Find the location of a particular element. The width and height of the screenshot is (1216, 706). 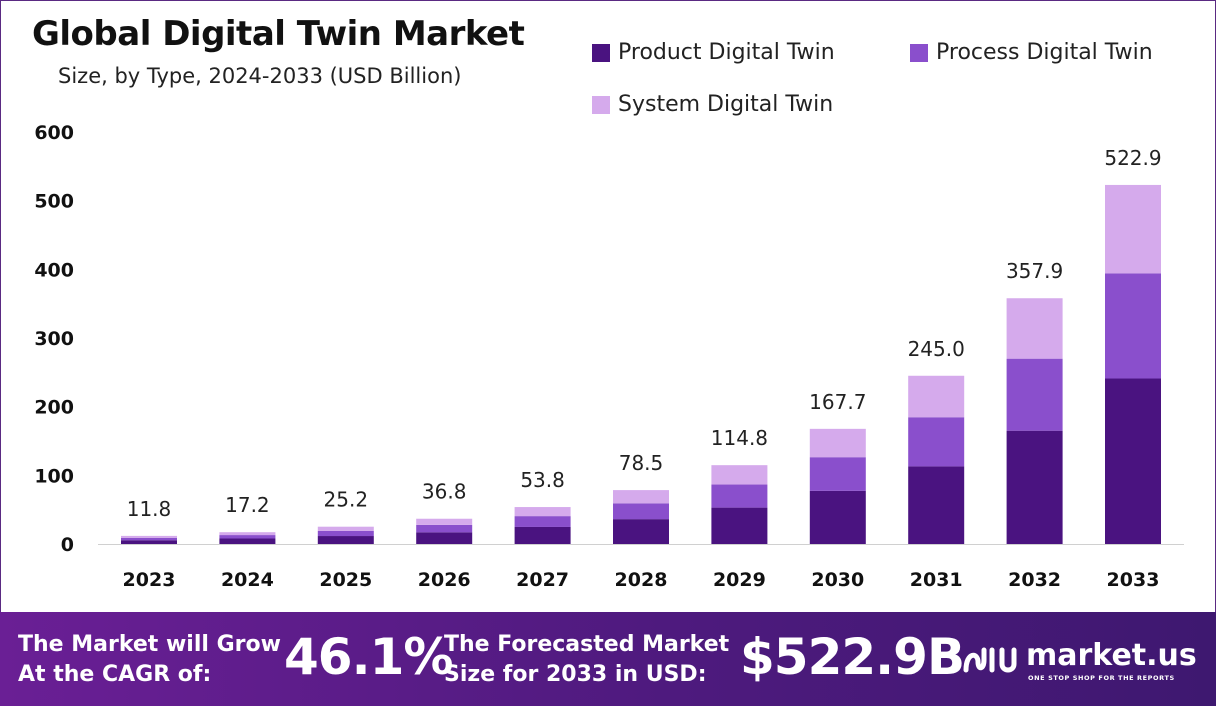

bar-total-label: 167.7 is located at coordinates (837, 402).